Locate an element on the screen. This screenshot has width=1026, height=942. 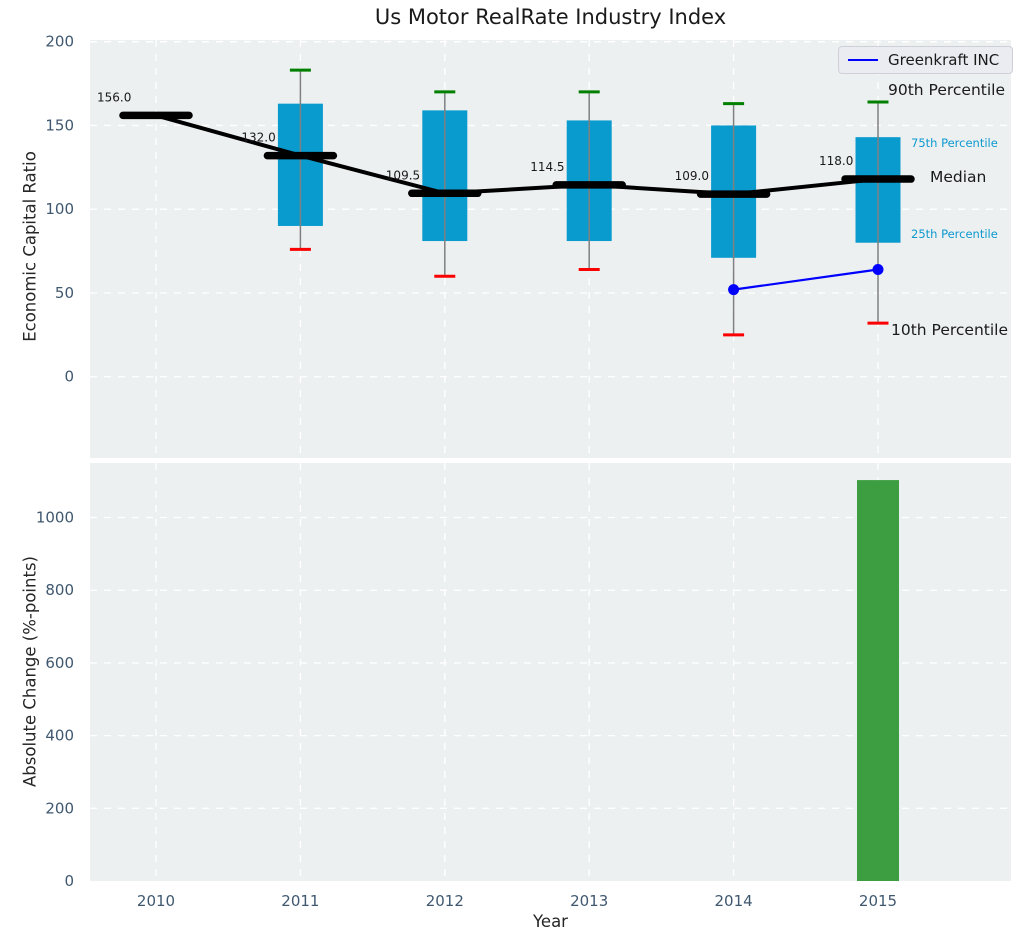
median-value-label: 118.0 is located at coordinates (836, 161).